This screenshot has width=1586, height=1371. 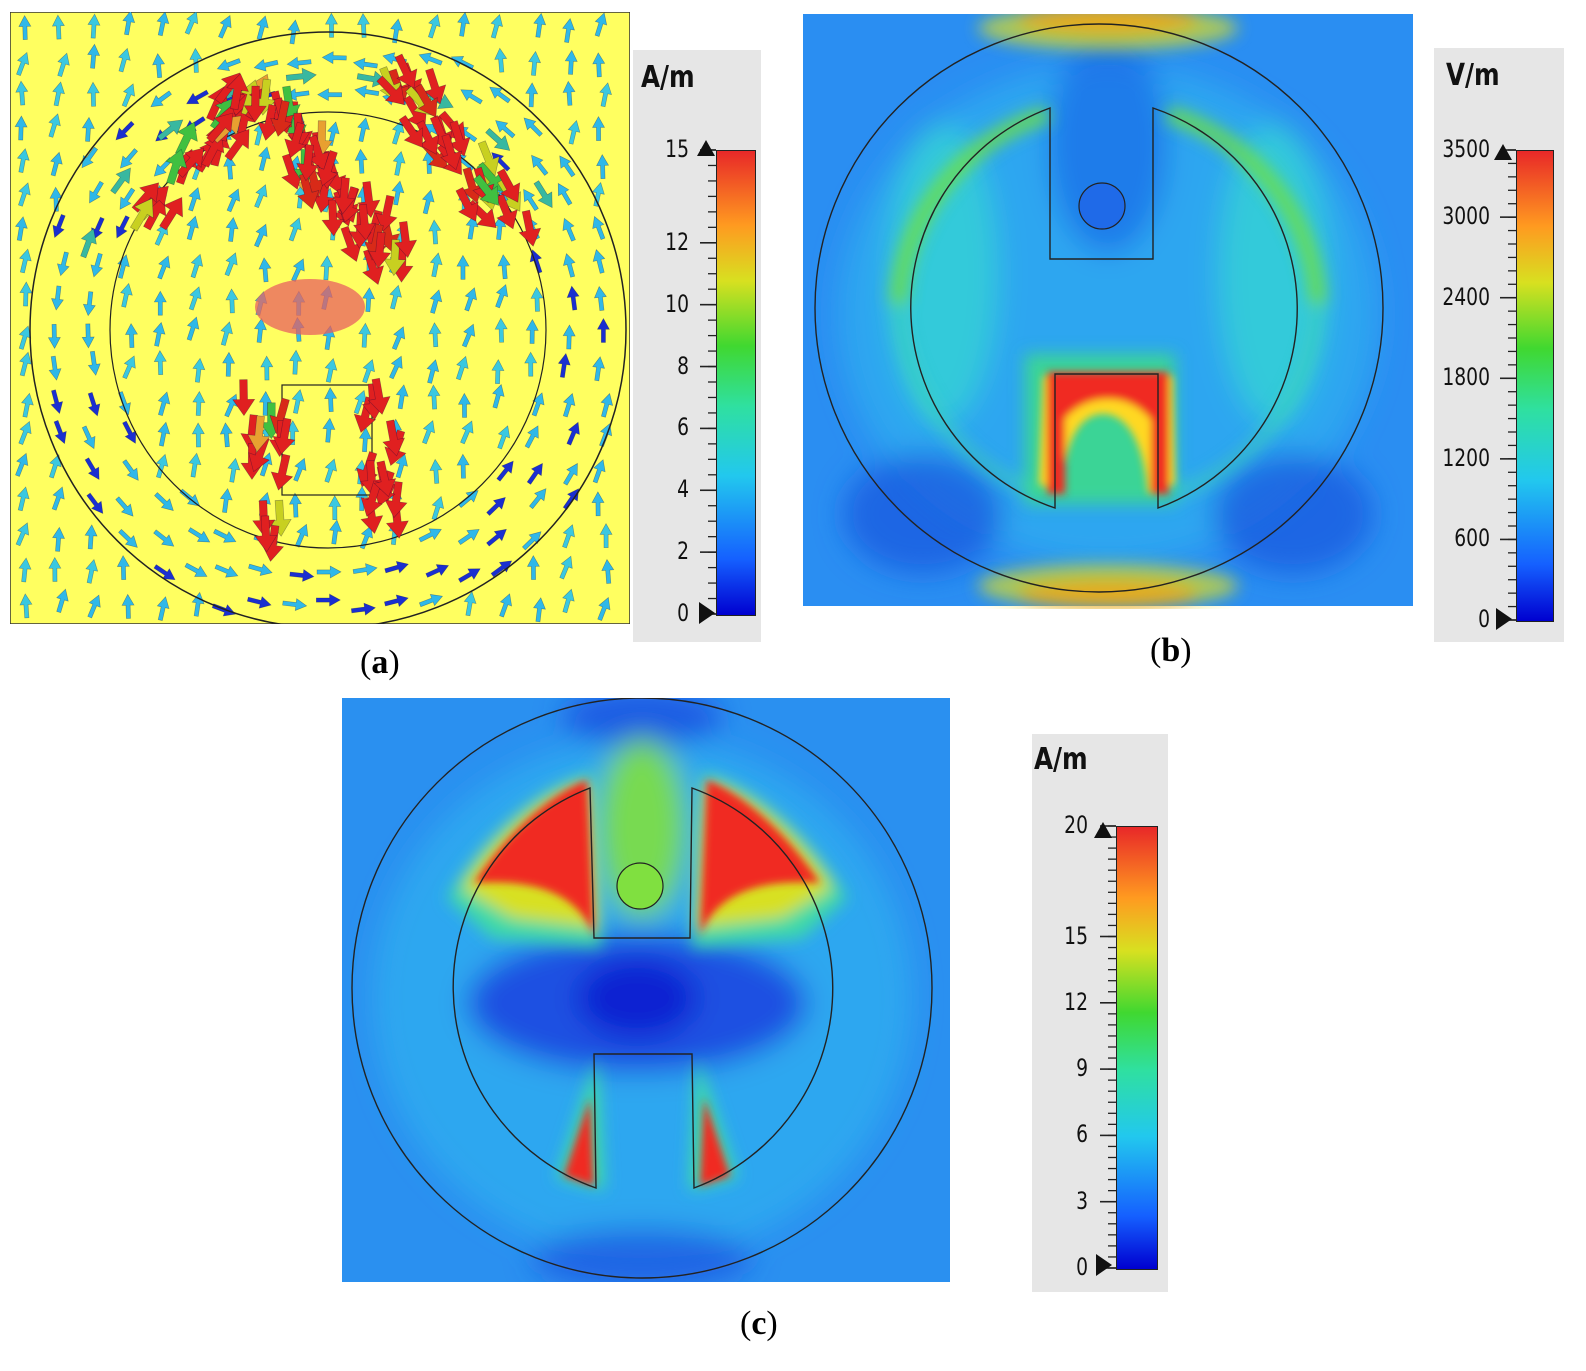 What do you see at coordinates (1466, 216) in the screenshot?
I see `colorbar-tick-label: 3000` at bounding box center [1466, 216].